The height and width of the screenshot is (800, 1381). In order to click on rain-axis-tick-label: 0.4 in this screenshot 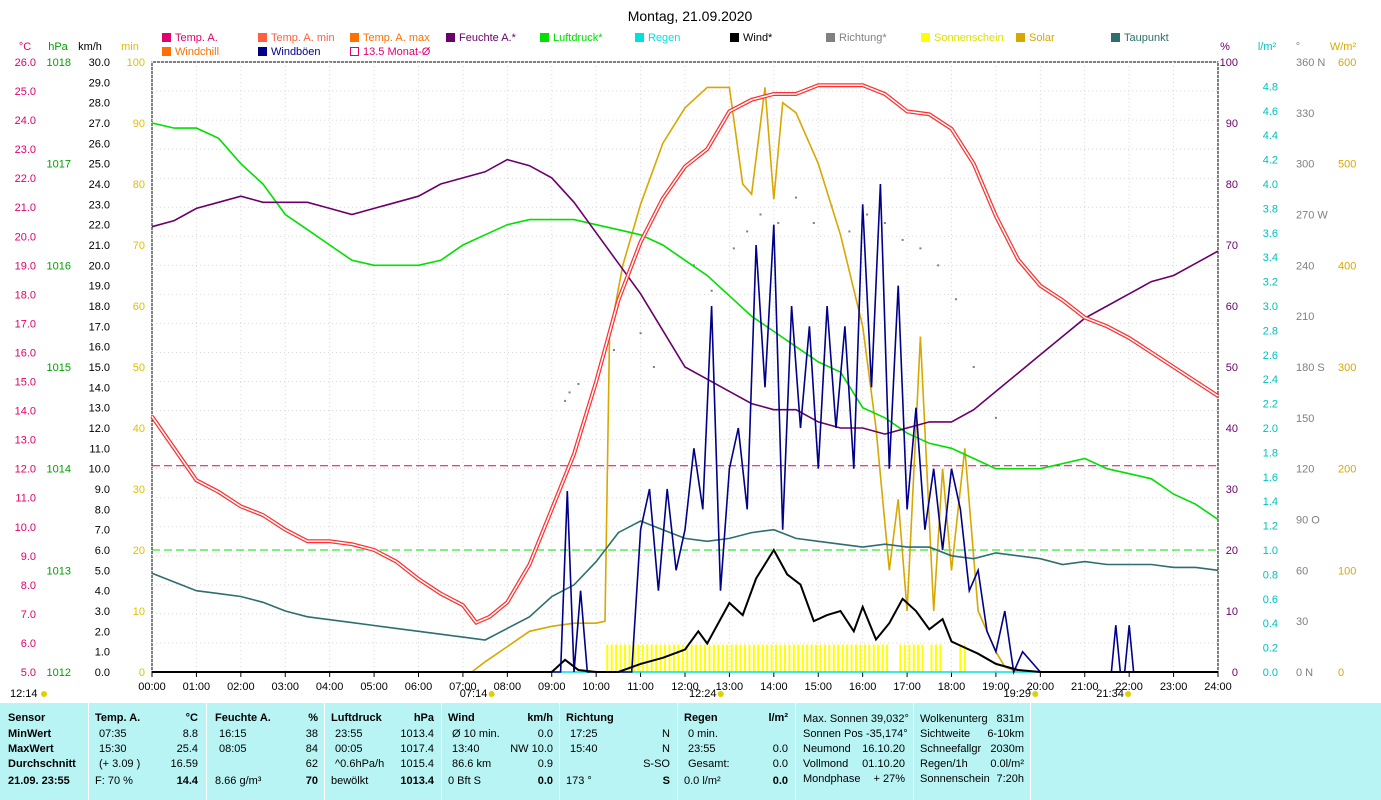, I will do `click(1270, 624)`.